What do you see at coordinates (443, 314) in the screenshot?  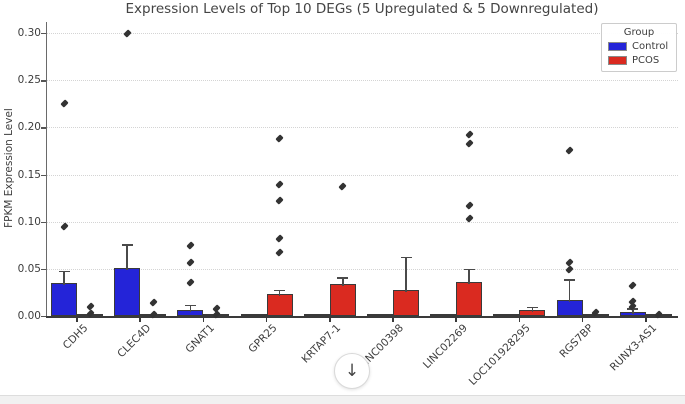 I see `bar-control-linc02269` at bounding box center [443, 314].